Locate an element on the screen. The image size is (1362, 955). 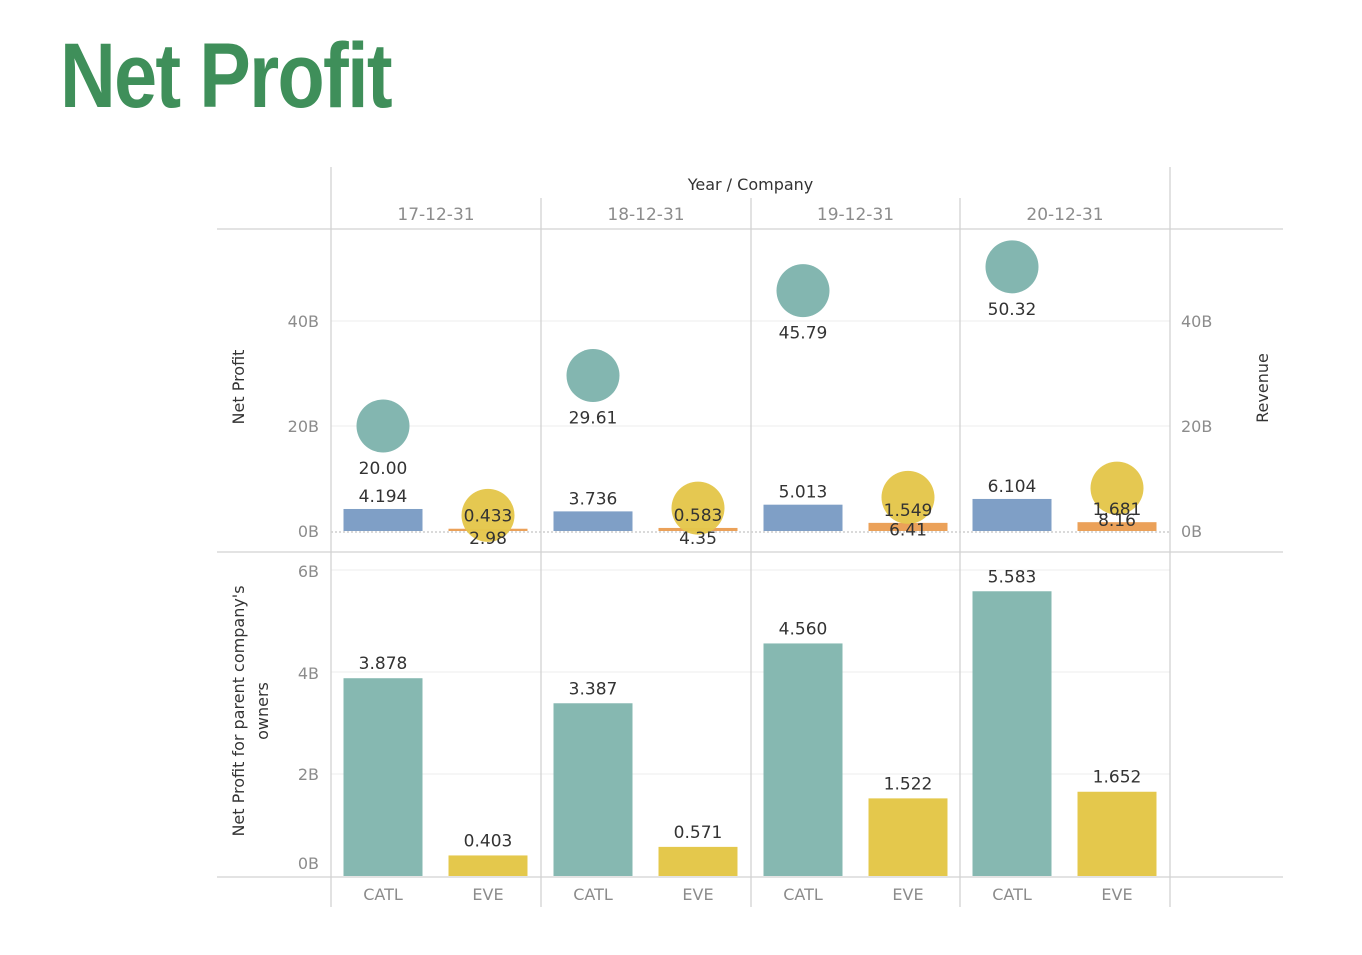
parent-profit-label: 3.387 is located at coordinates (593, 689).